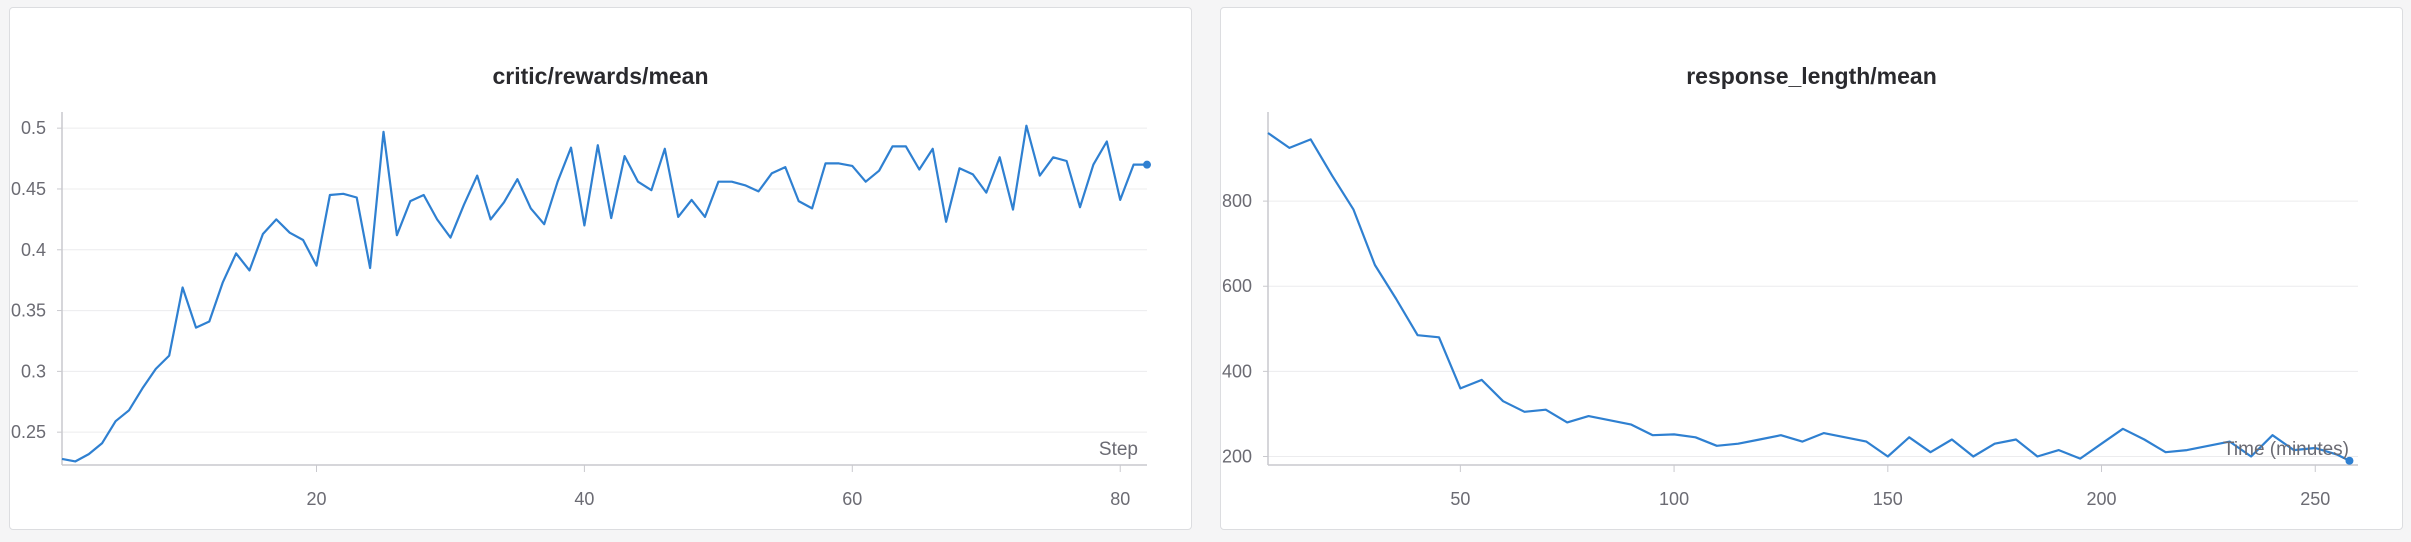 The height and width of the screenshot is (542, 2411). Describe the element at coordinates (2286, 449) in the screenshot. I see `x-axis-label: Time (minutes)` at that location.